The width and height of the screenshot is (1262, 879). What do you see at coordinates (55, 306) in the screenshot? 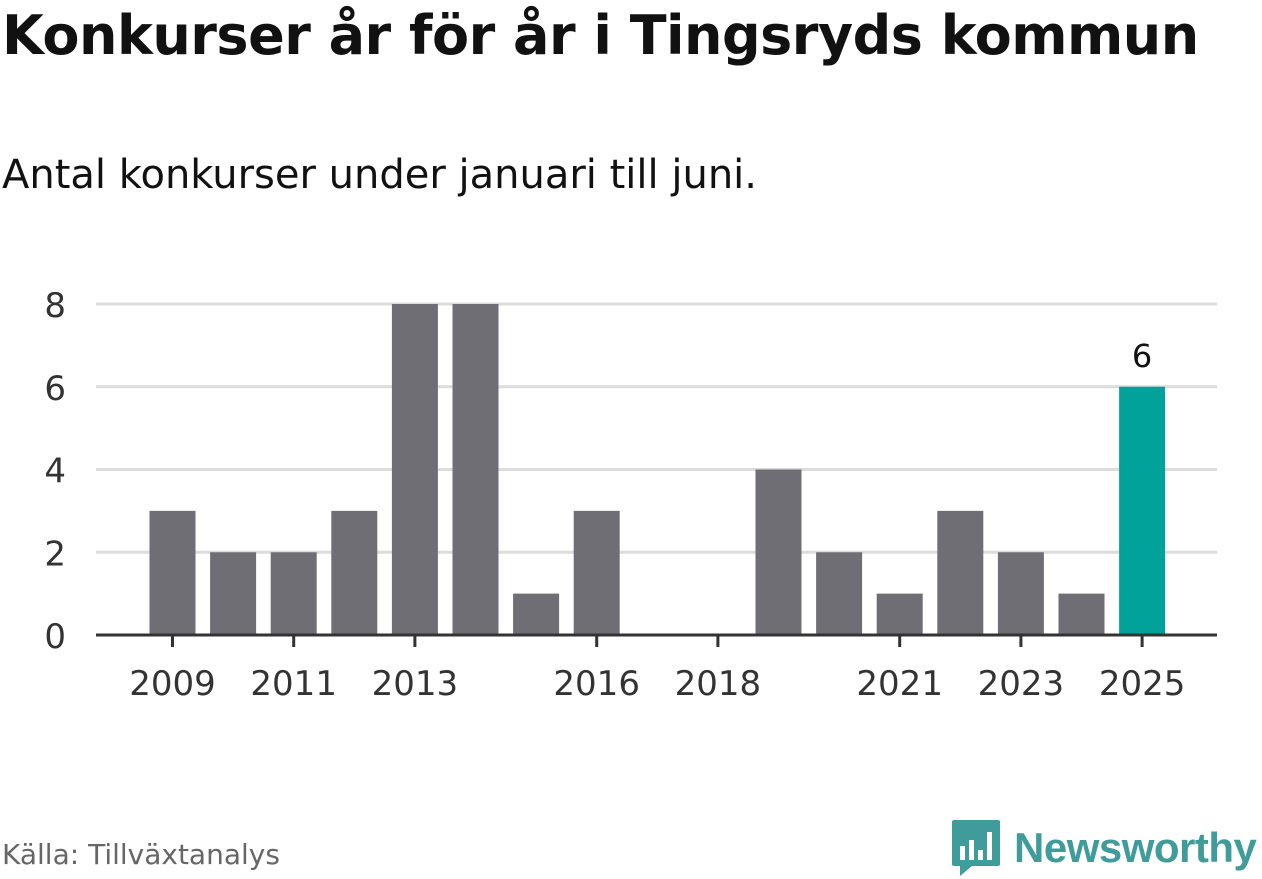
I see `y-tick-label-8: 8` at bounding box center [55, 306].